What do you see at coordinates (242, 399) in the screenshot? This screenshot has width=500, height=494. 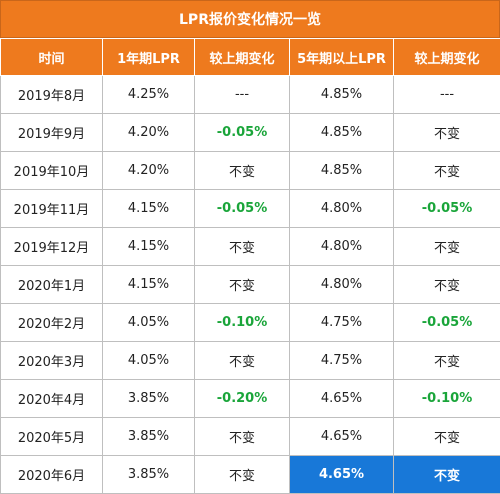 I see `cell-change-1y: -0.20%` at bounding box center [242, 399].